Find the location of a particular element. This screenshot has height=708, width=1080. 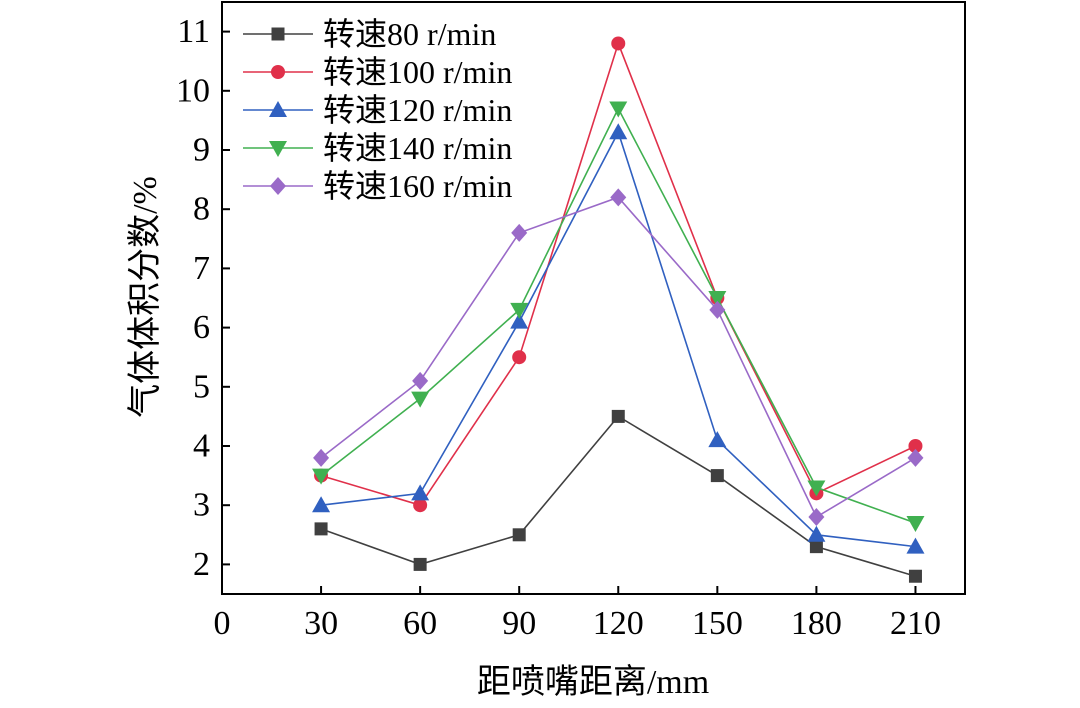

y-tick-label: 9 is located at coordinates (201, 150).